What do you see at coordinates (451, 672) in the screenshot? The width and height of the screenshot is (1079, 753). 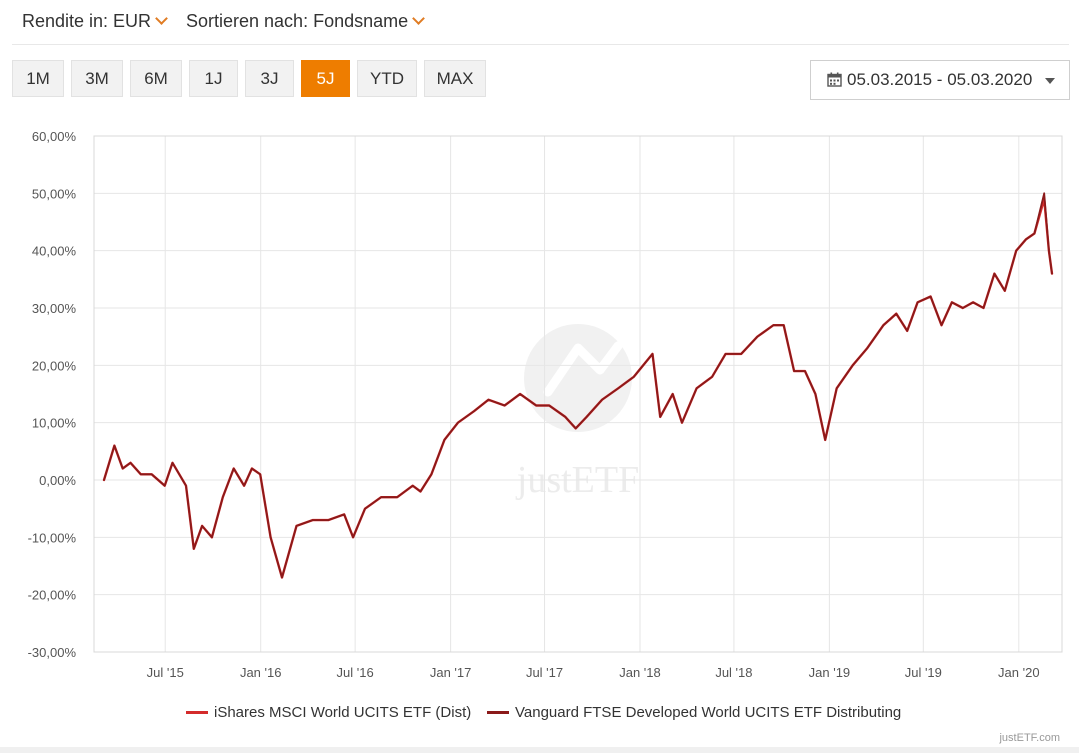 I see `x-tick-label: Jan '17` at bounding box center [451, 672].